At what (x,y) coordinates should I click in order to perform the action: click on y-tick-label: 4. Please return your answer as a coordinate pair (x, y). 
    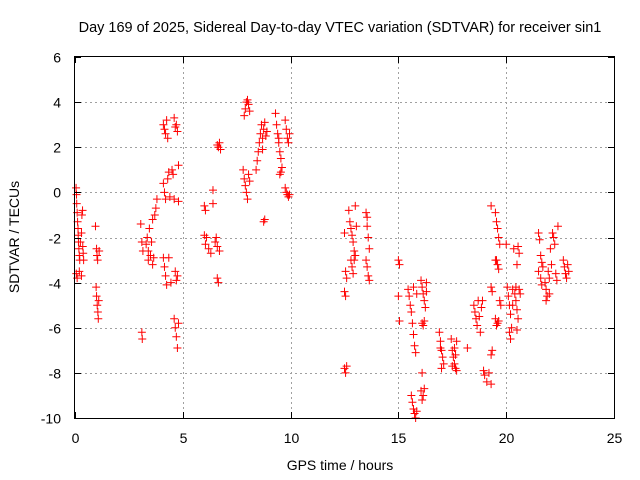
    Looking at the image, I should click on (57, 103).